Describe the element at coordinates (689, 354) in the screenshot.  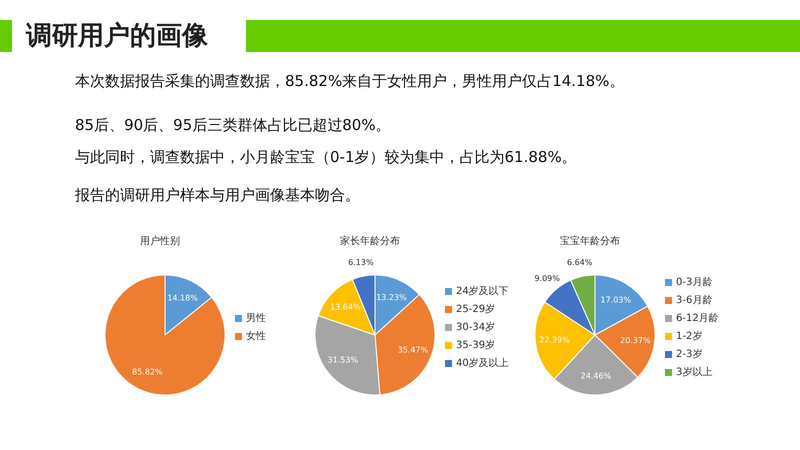
I see `legend-label: 2-3岁` at that location.